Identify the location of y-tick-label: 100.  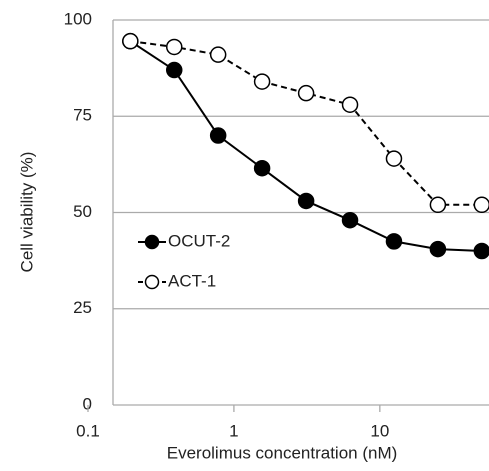
(78, 18).